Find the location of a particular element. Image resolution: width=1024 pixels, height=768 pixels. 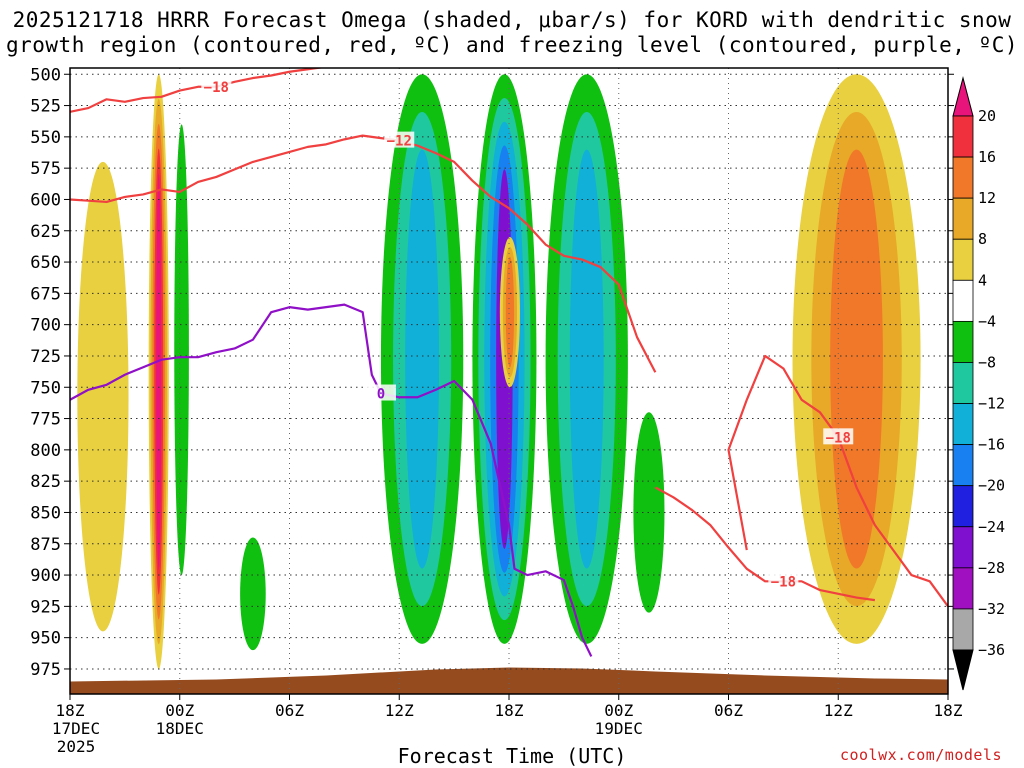

colorbar-tick-label: −24 is located at coordinates (991, 527).